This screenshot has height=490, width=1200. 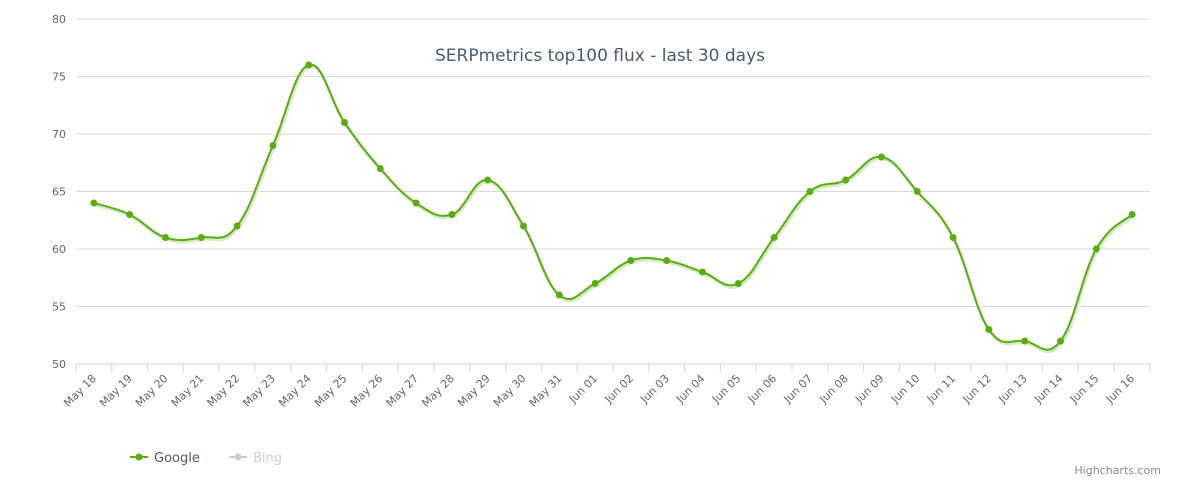 What do you see at coordinates (59, 19) in the screenshot?
I see `y-tick-label: 80` at bounding box center [59, 19].